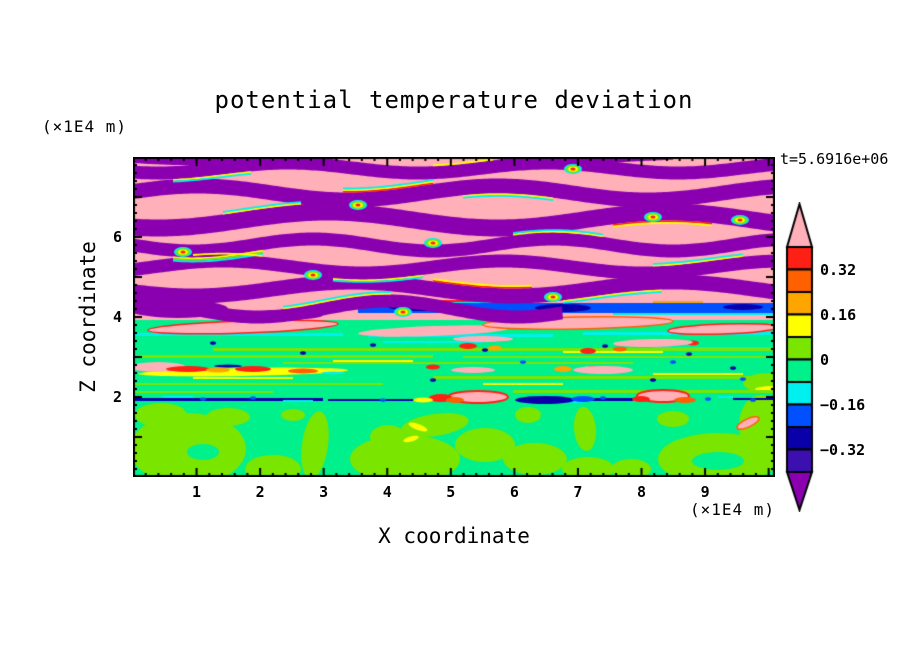  What do you see at coordinates (117, 397) in the screenshot?
I see `z-tick-label: 2` at bounding box center [117, 397].